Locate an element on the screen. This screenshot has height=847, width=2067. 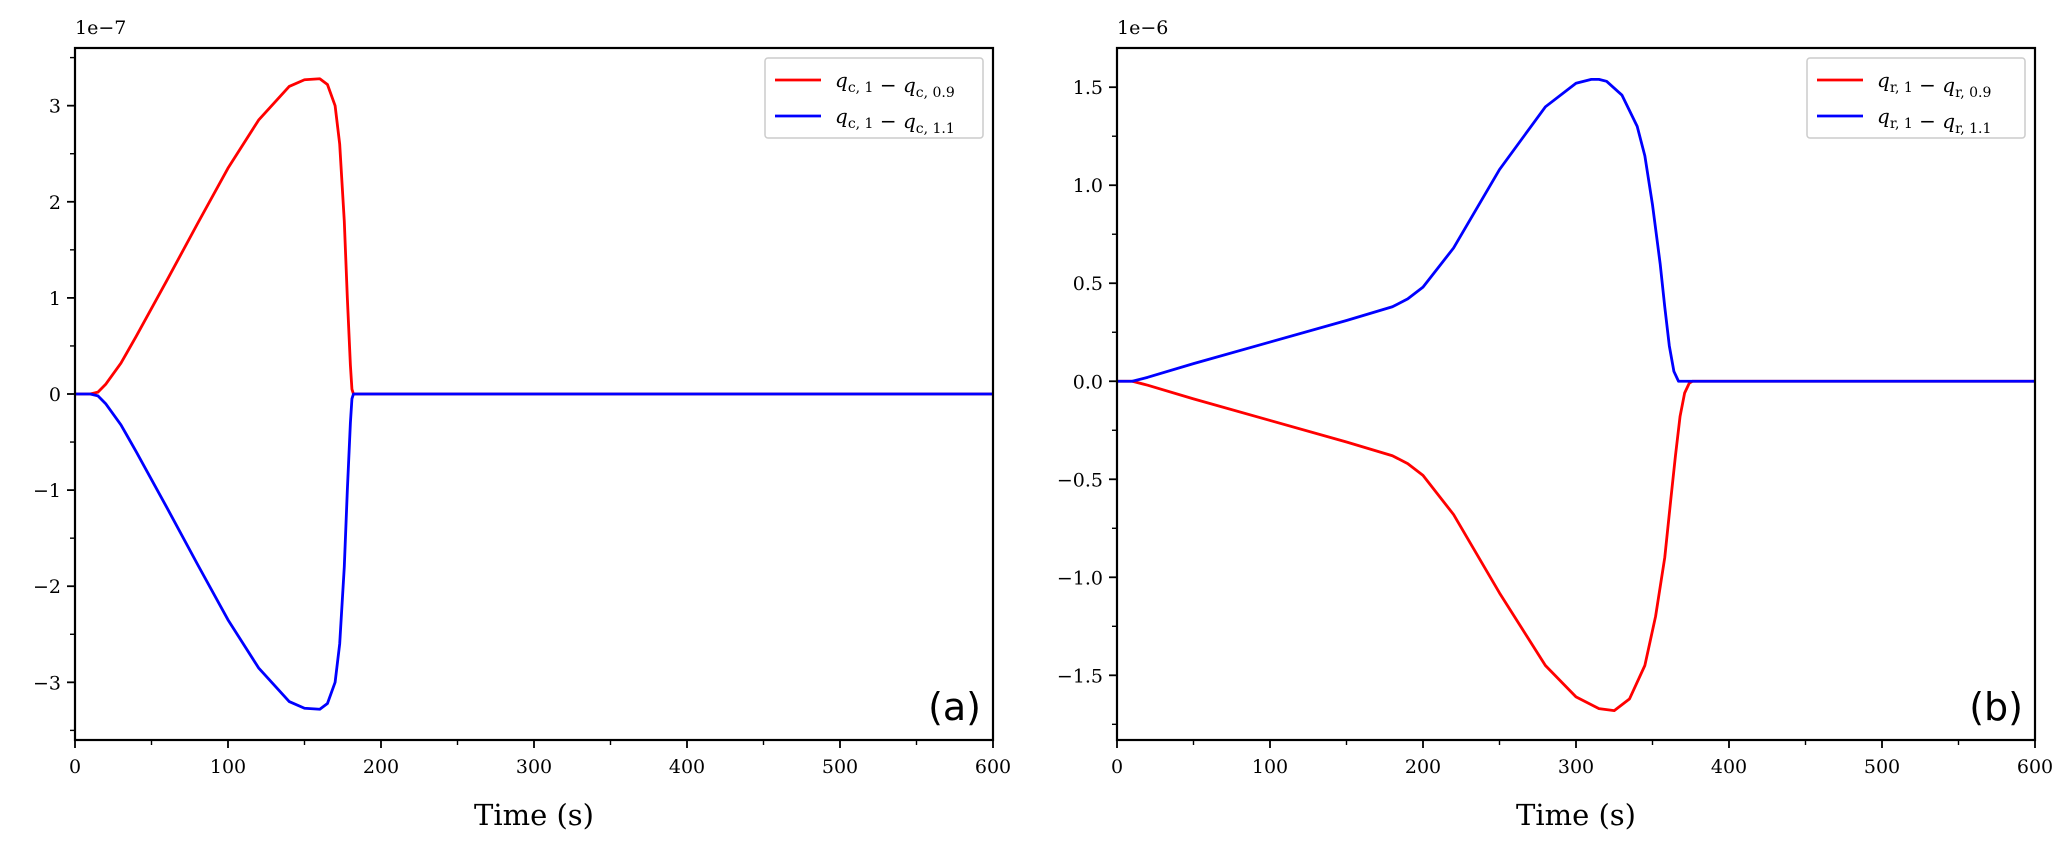
y-tick-label: −2 is located at coordinates (47, 587).